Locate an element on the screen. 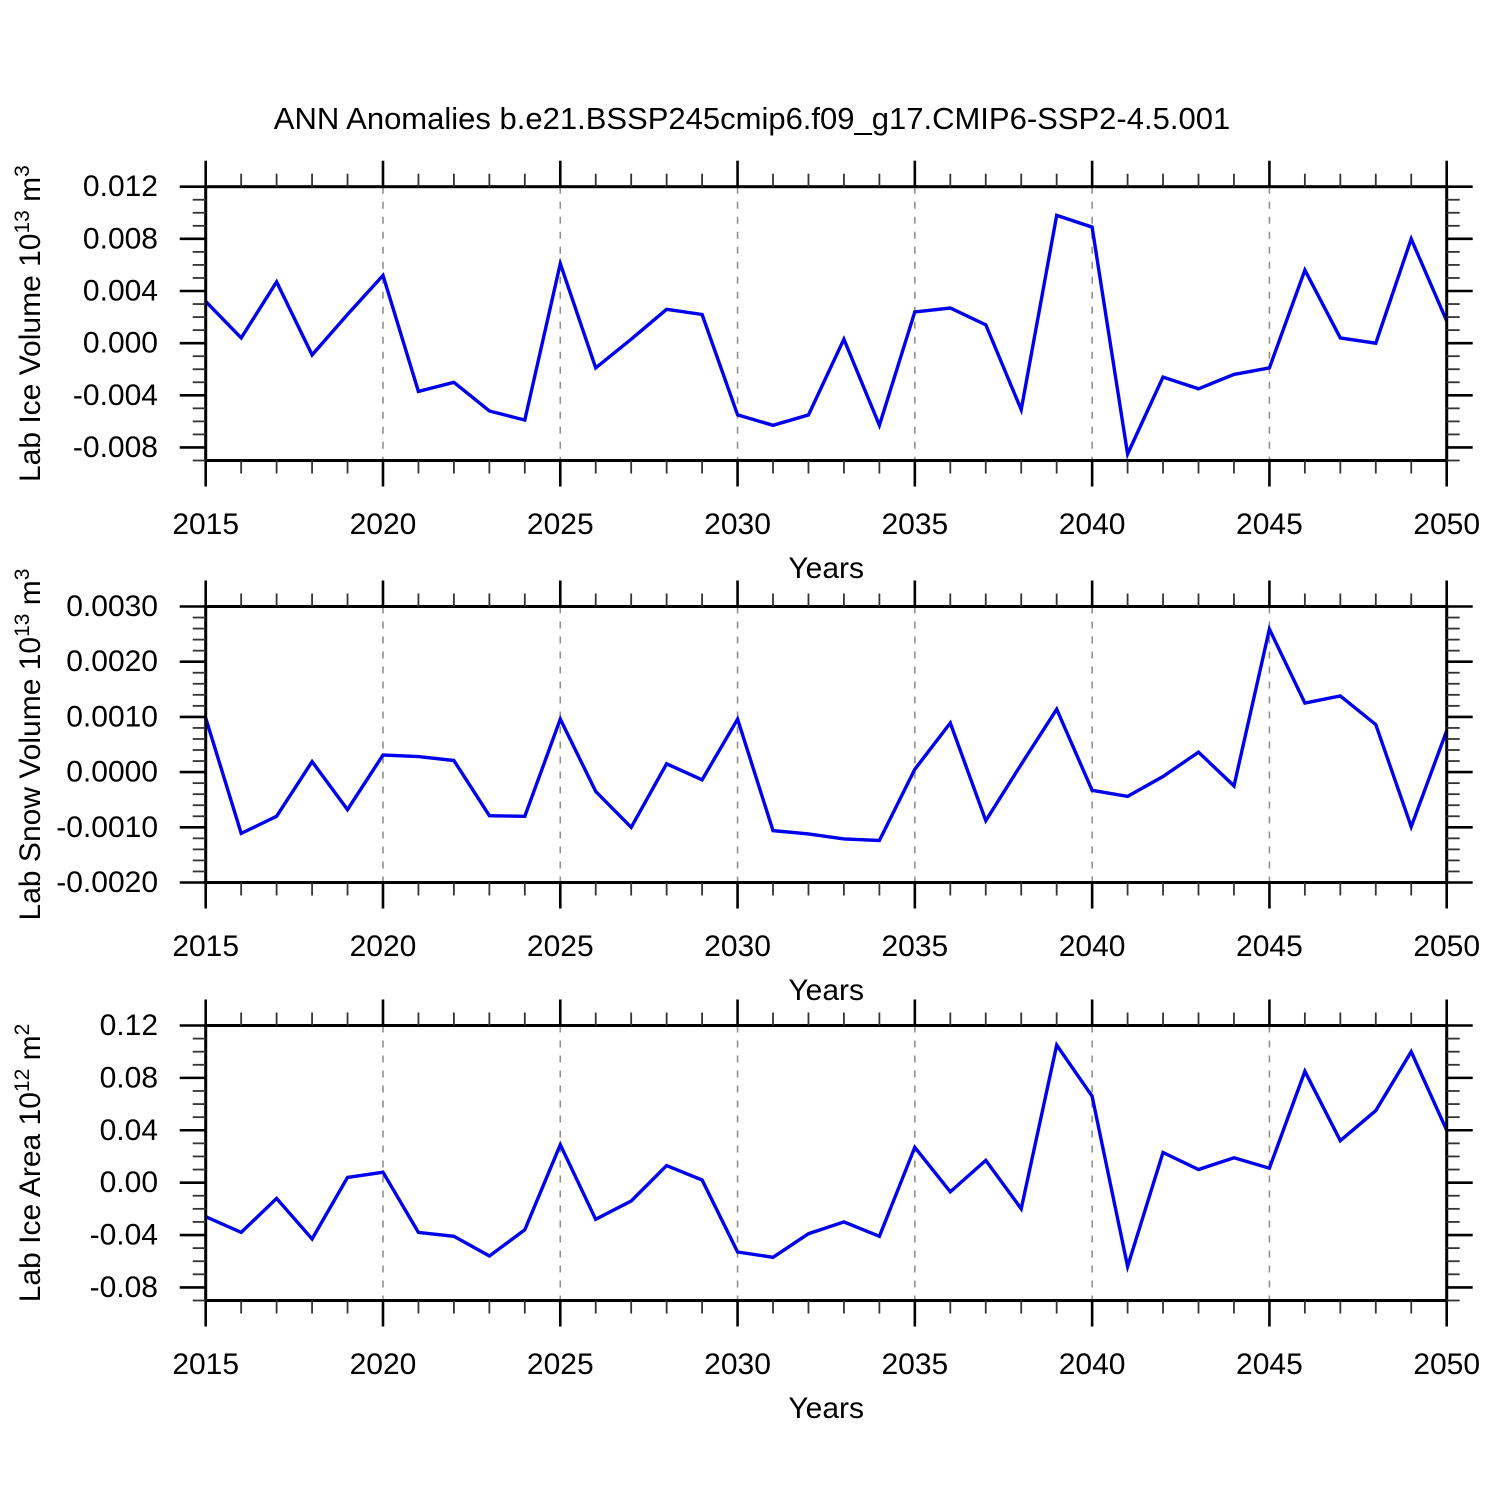 This screenshot has height=1500, width=1500. y-tick-label: -0.08 is located at coordinates (124, 1287).